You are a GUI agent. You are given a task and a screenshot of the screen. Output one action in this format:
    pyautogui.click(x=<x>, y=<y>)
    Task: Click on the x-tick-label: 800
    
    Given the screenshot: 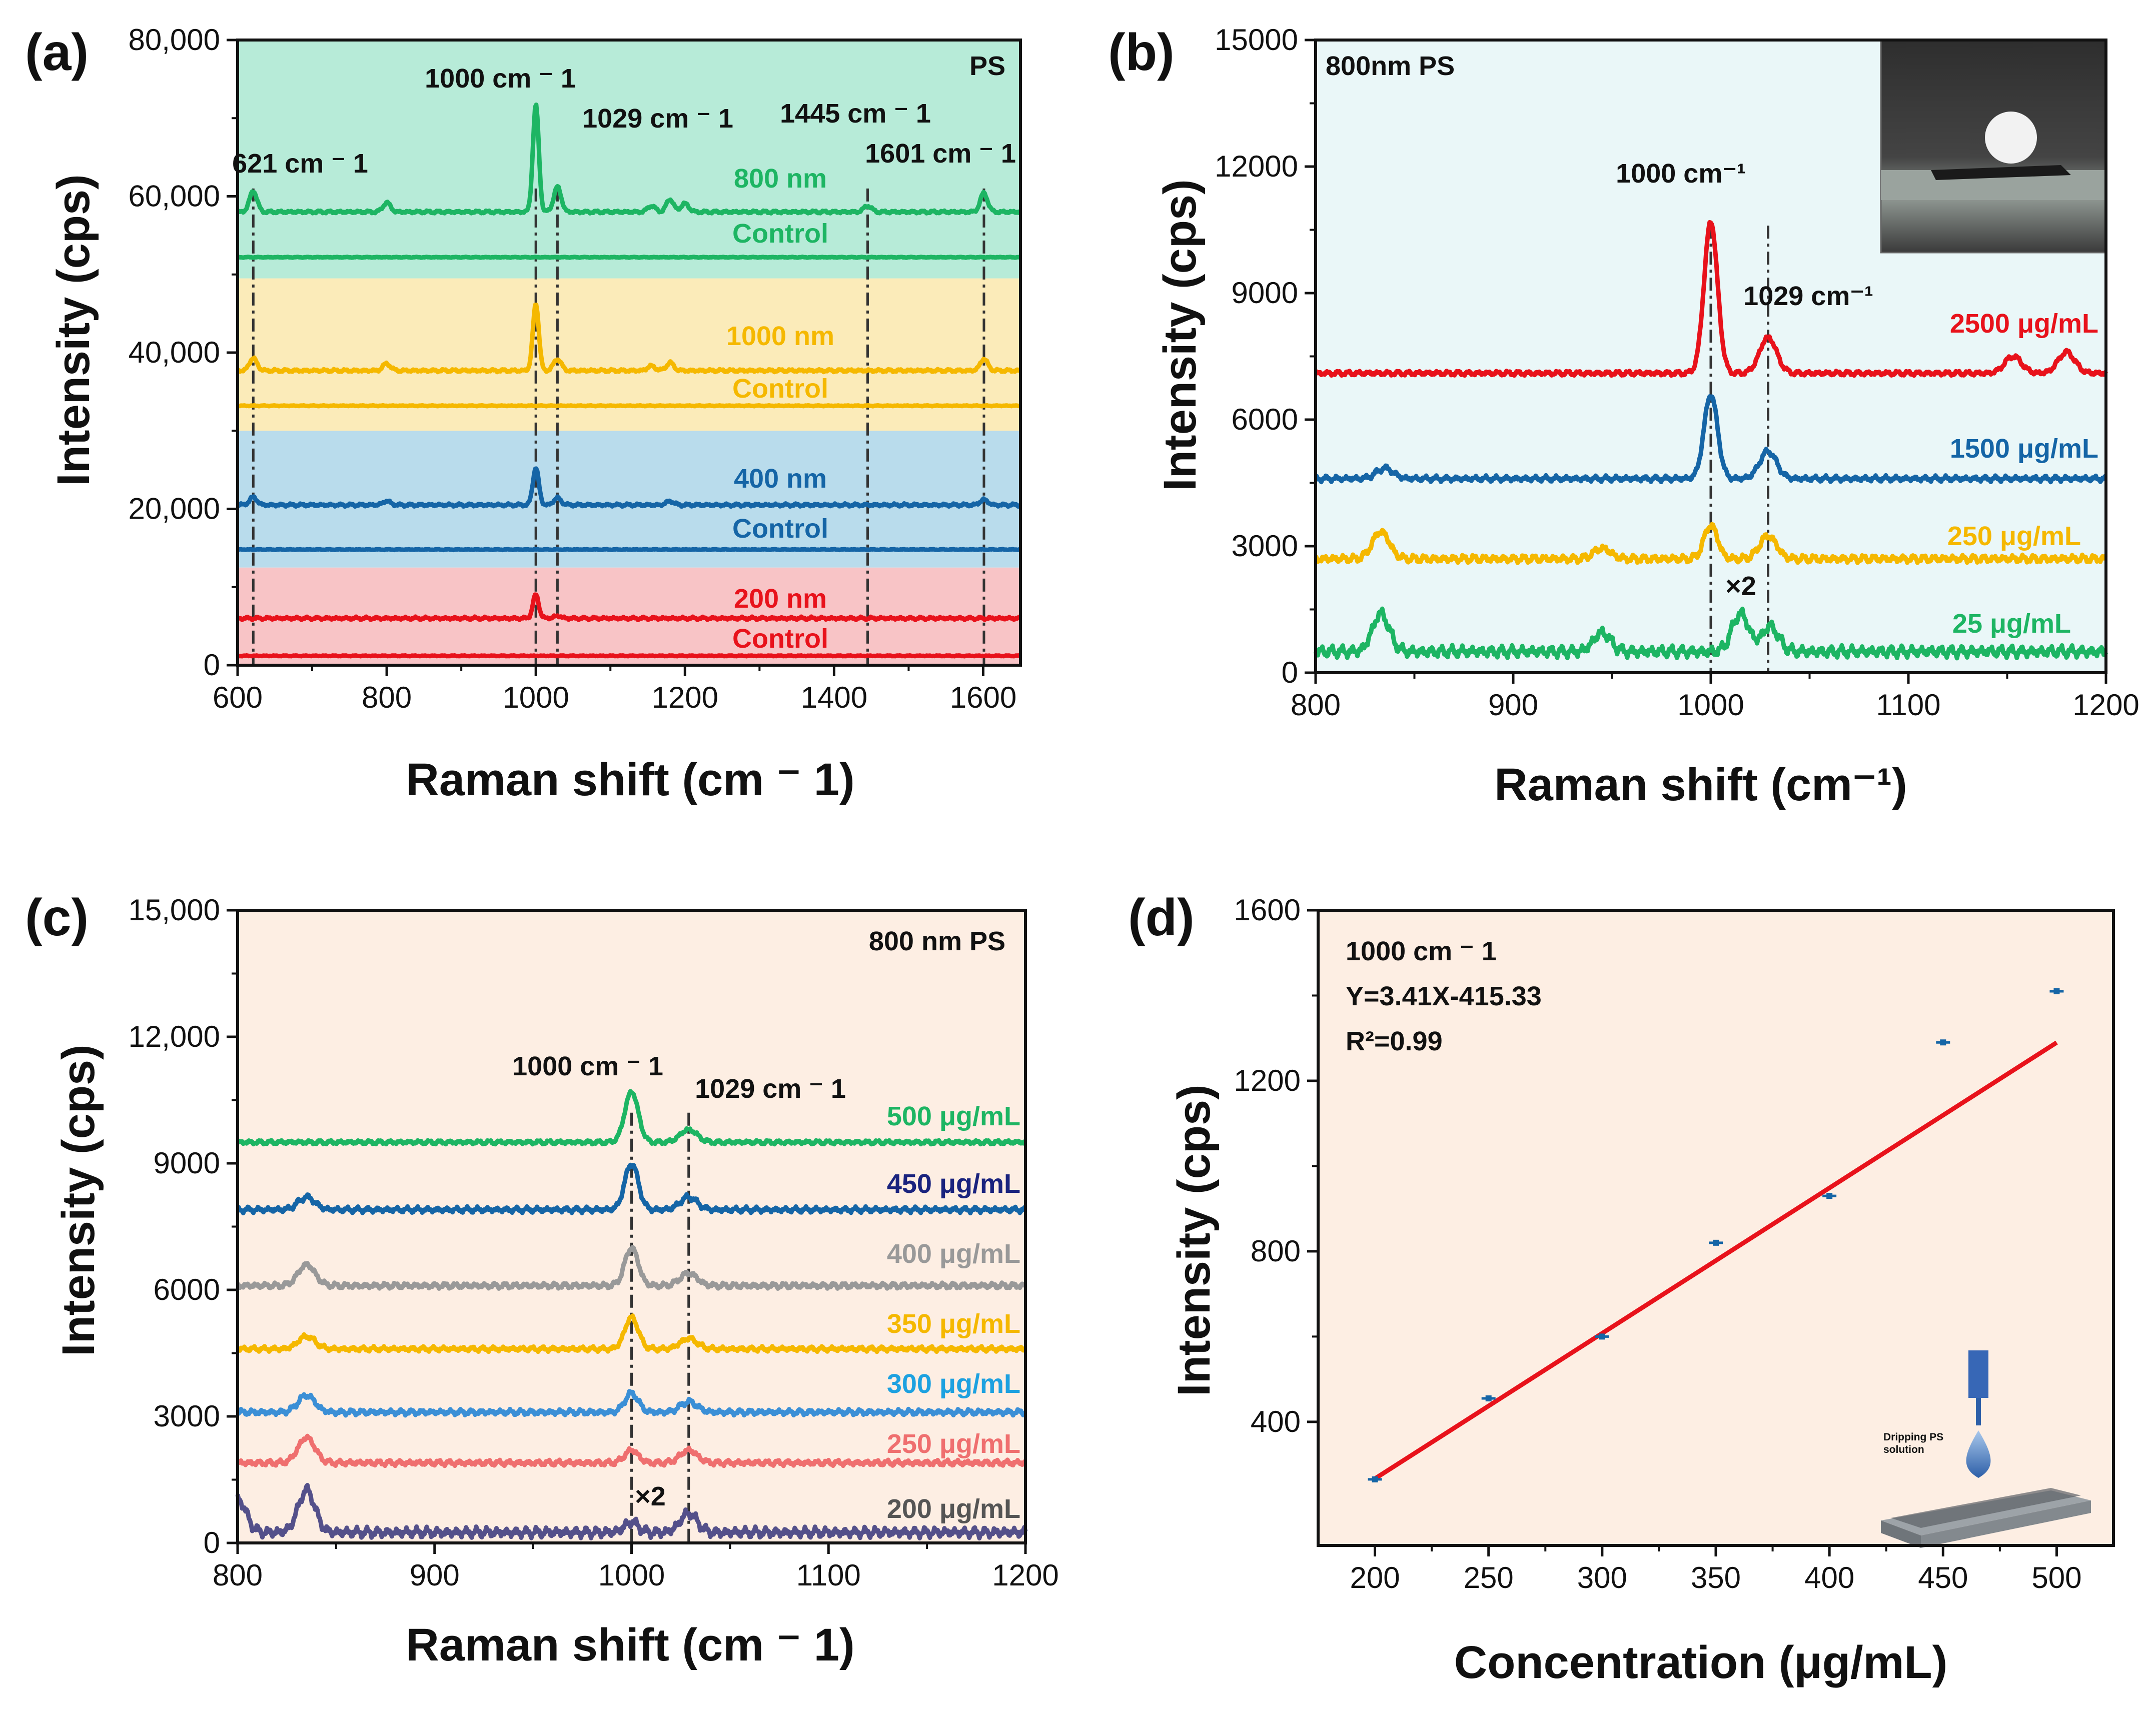 What is the action you would take?
    pyautogui.click(x=387, y=697)
    